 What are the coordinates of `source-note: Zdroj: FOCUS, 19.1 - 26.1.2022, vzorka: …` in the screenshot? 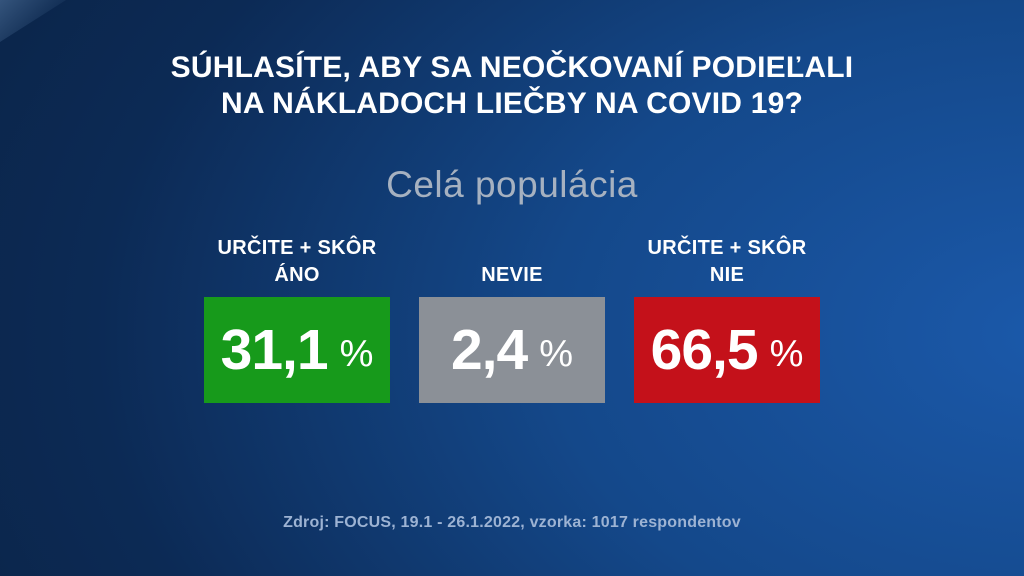 It's located at (512, 522).